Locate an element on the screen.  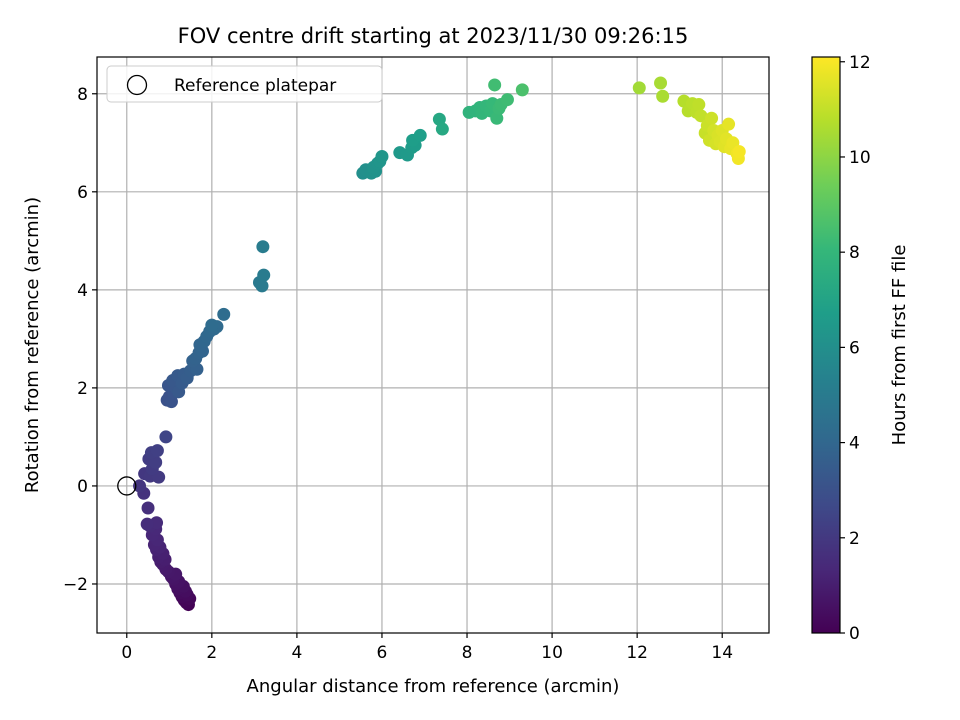
colorbar-tick-label: 4 is located at coordinates (854, 444).